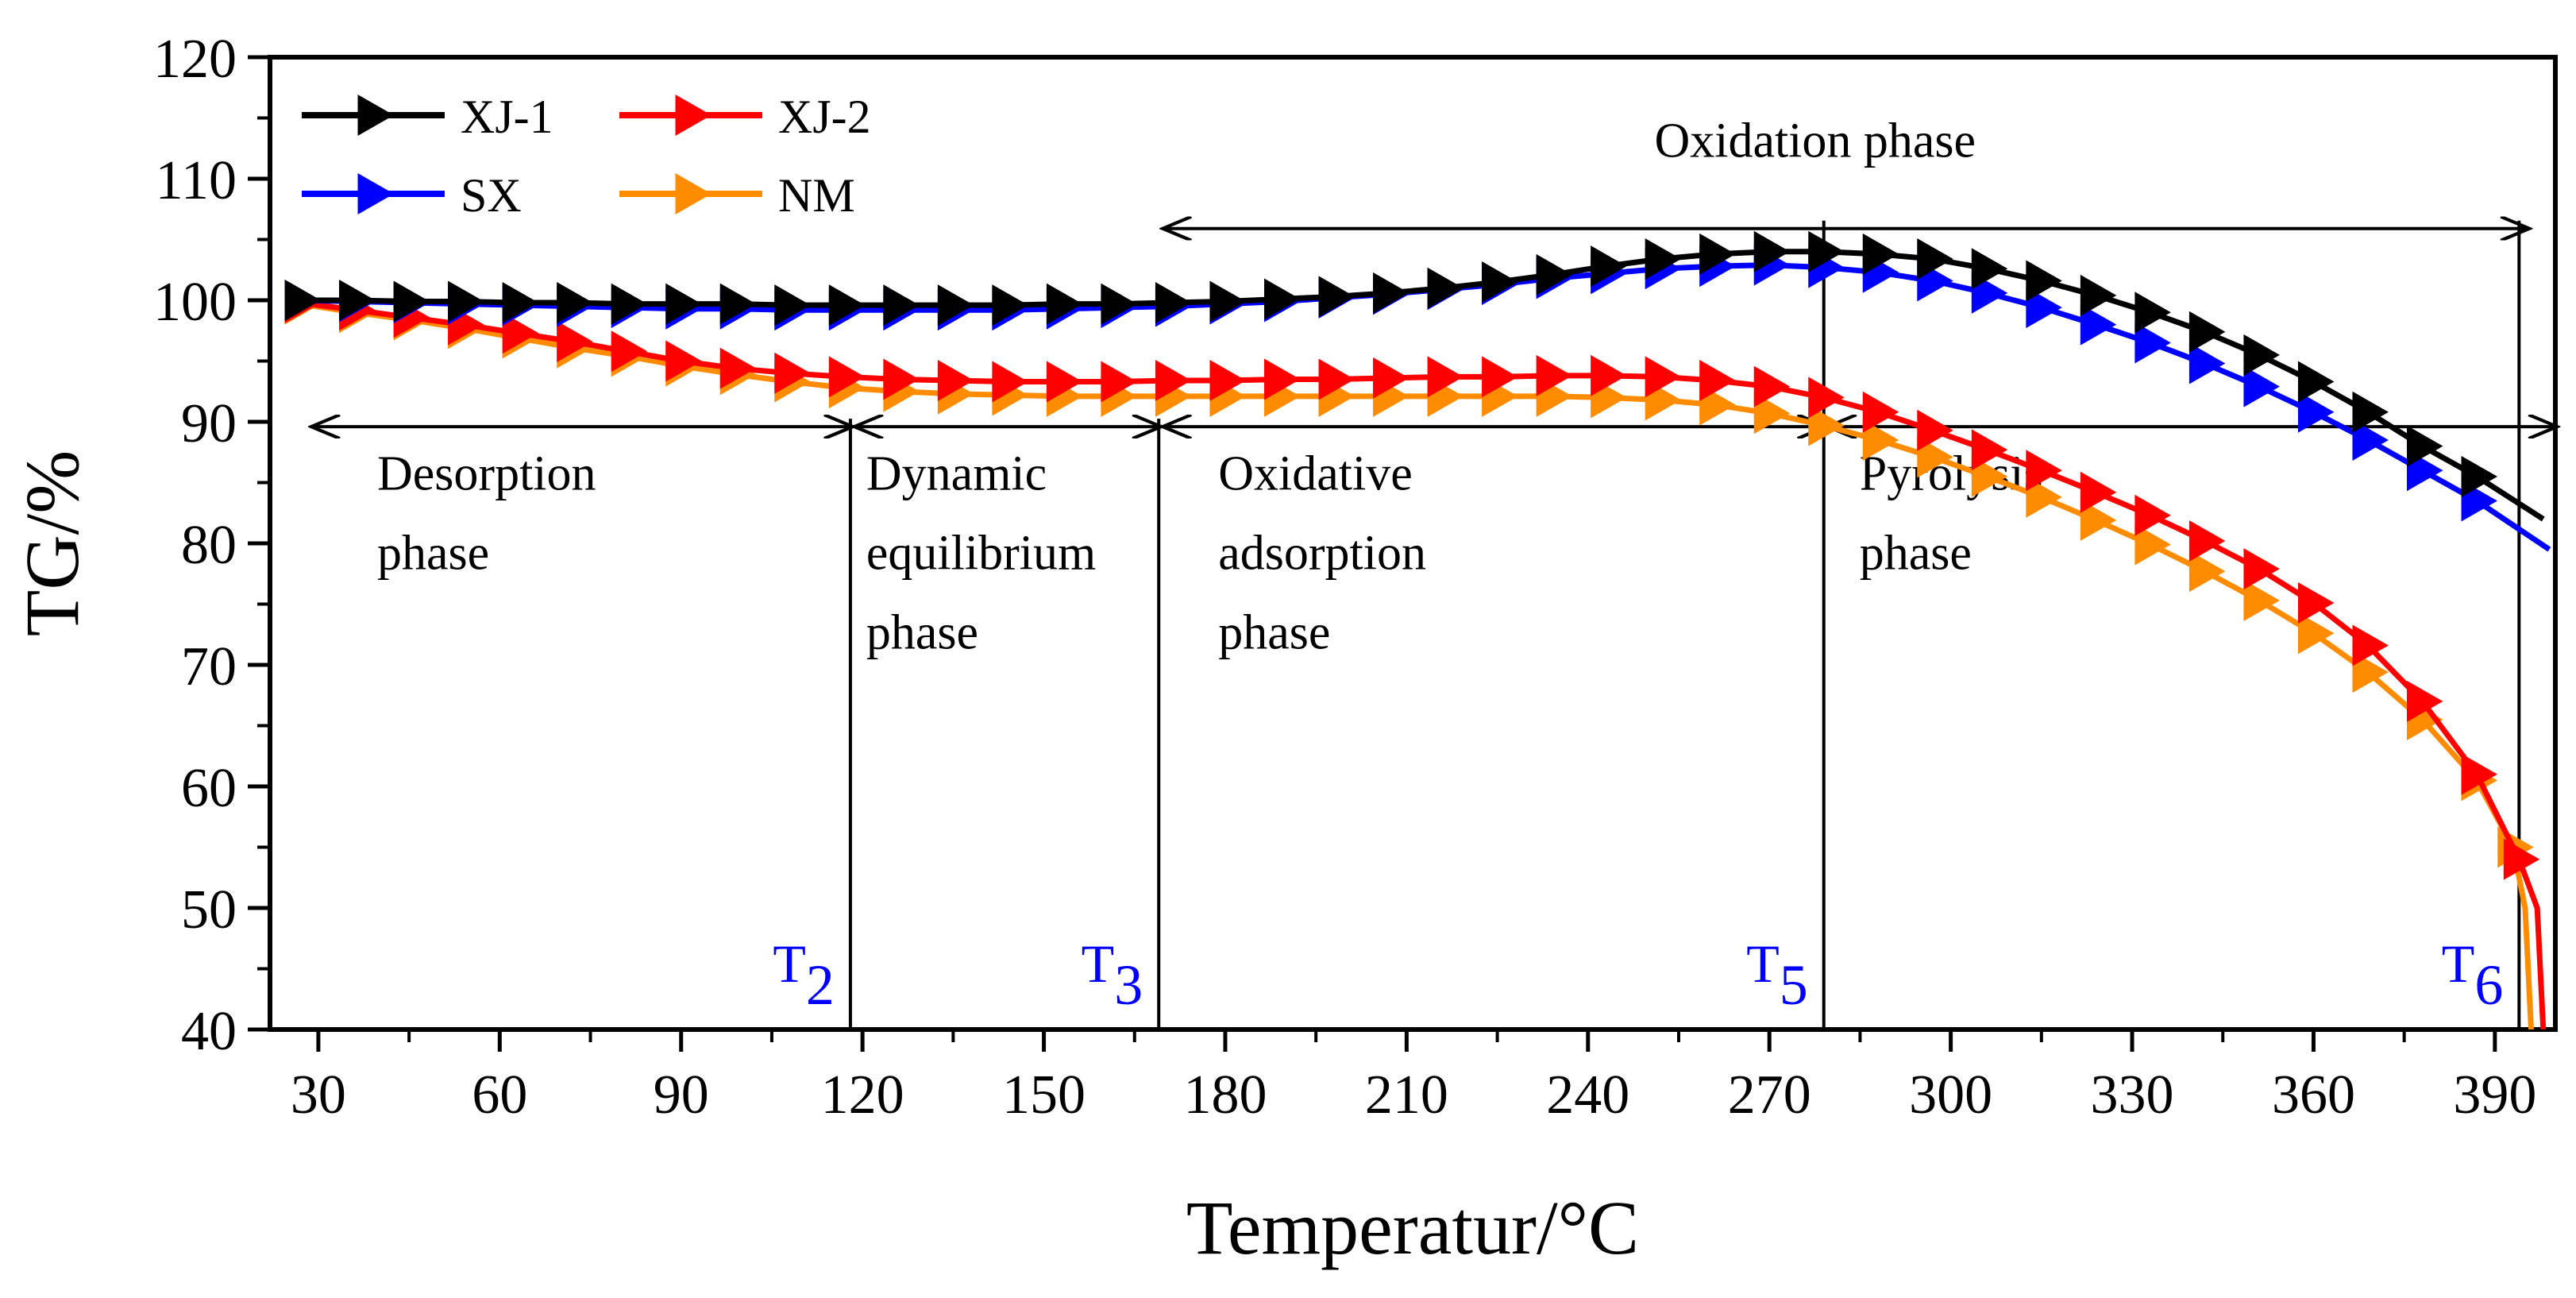 This screenshot has width=2576, height=1298. Describe the element at coordinates (487, 474) in the screenshot. I see `phase-label: Desorption` at that location.